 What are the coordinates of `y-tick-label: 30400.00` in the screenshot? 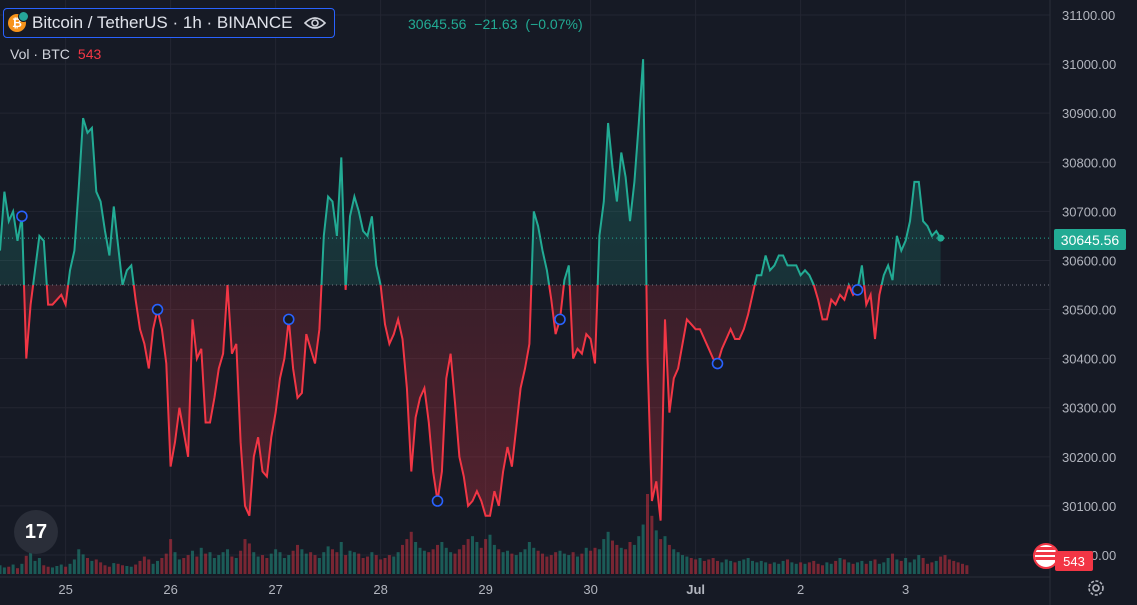 It's located at (1089, 359).